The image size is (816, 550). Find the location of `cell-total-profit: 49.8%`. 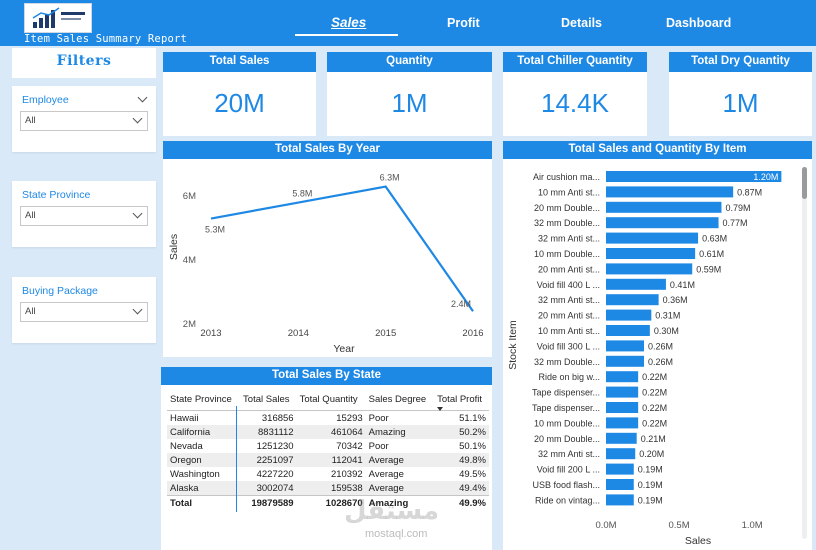

cell-total-profit: 49.8% is located at coordinates (461, 460).